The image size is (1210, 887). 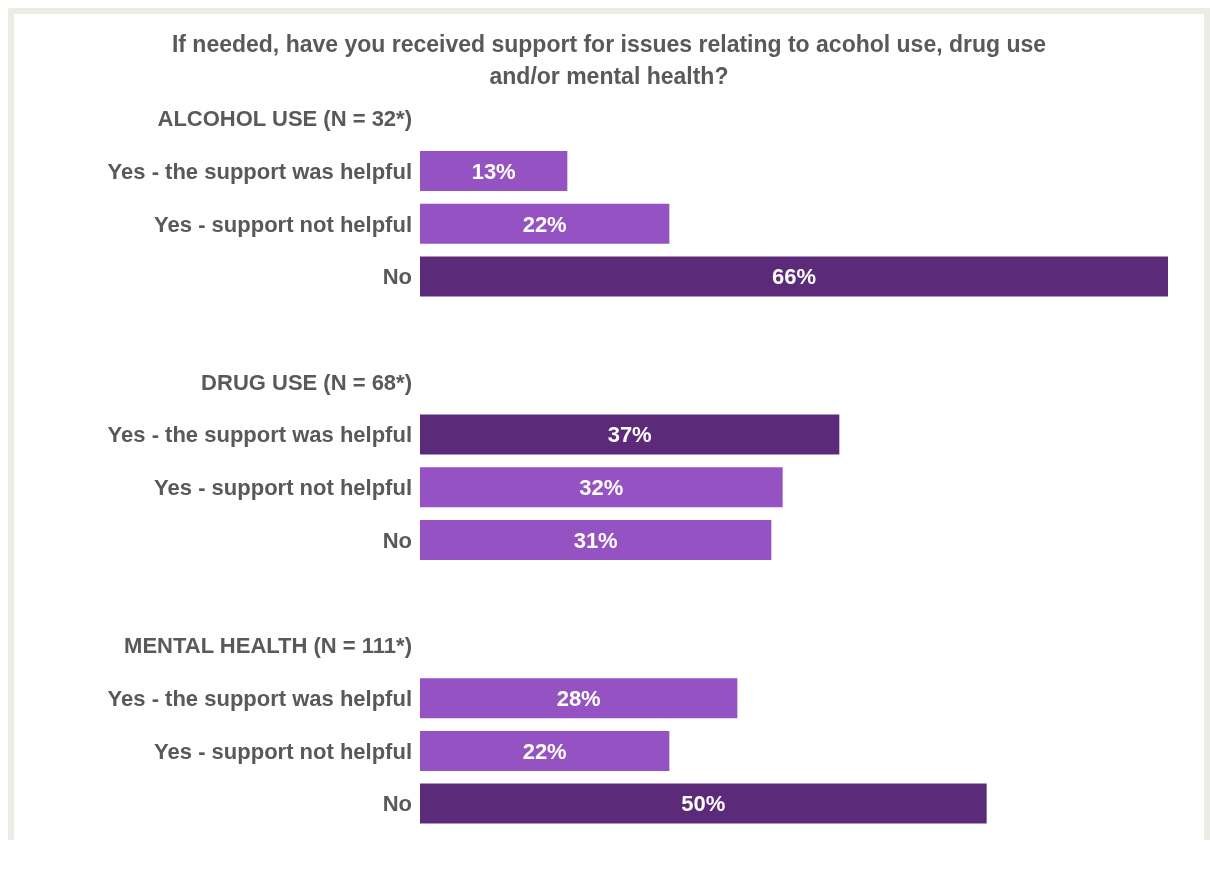 I want to click on data-label: 31%, so click(x=595, y=540).